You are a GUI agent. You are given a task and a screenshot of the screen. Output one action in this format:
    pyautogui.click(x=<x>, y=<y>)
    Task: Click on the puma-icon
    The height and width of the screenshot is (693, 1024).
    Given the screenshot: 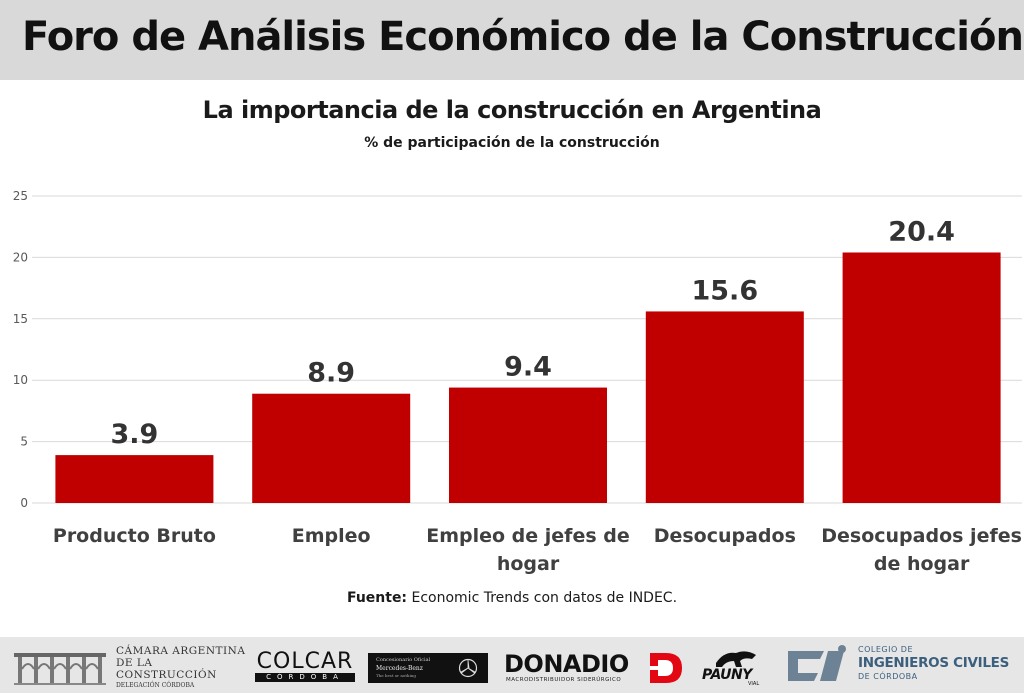 What is the action you would take?
    pyautogui.click(x=736, y=659)
    